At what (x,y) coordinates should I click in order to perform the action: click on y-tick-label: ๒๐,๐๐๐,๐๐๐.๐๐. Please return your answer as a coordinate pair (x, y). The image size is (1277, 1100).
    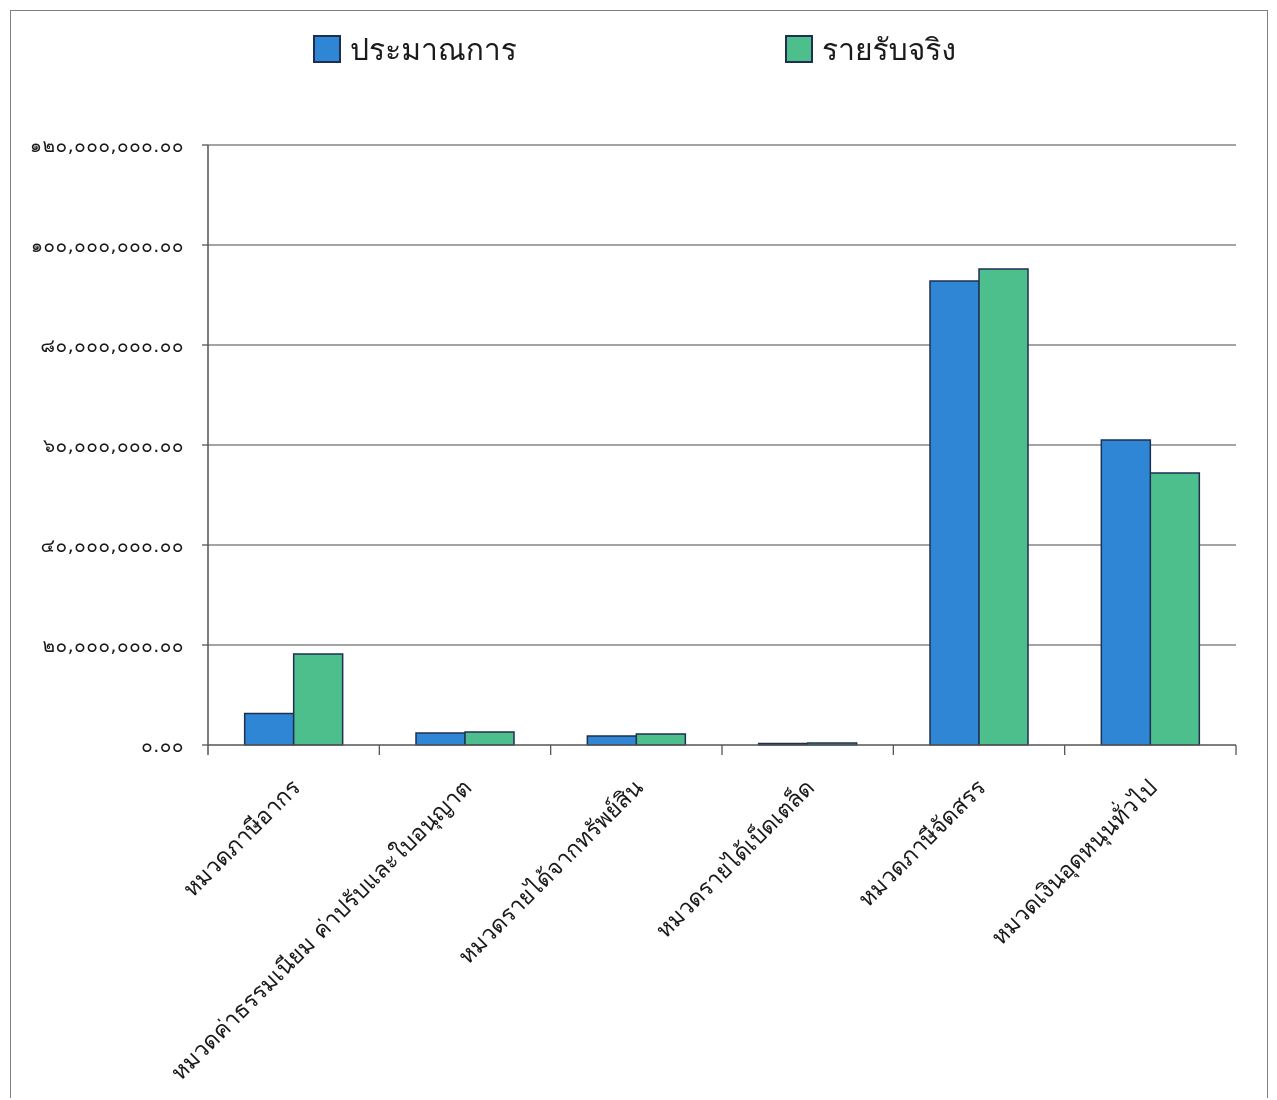
    Looking at the image, I should click on (113, 646).